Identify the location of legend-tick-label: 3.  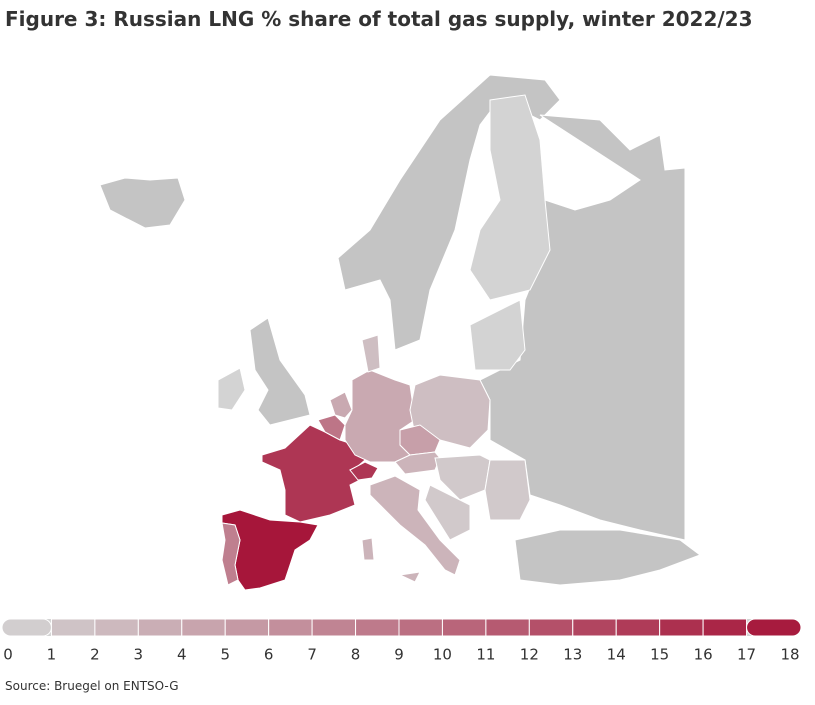
(139, 655).